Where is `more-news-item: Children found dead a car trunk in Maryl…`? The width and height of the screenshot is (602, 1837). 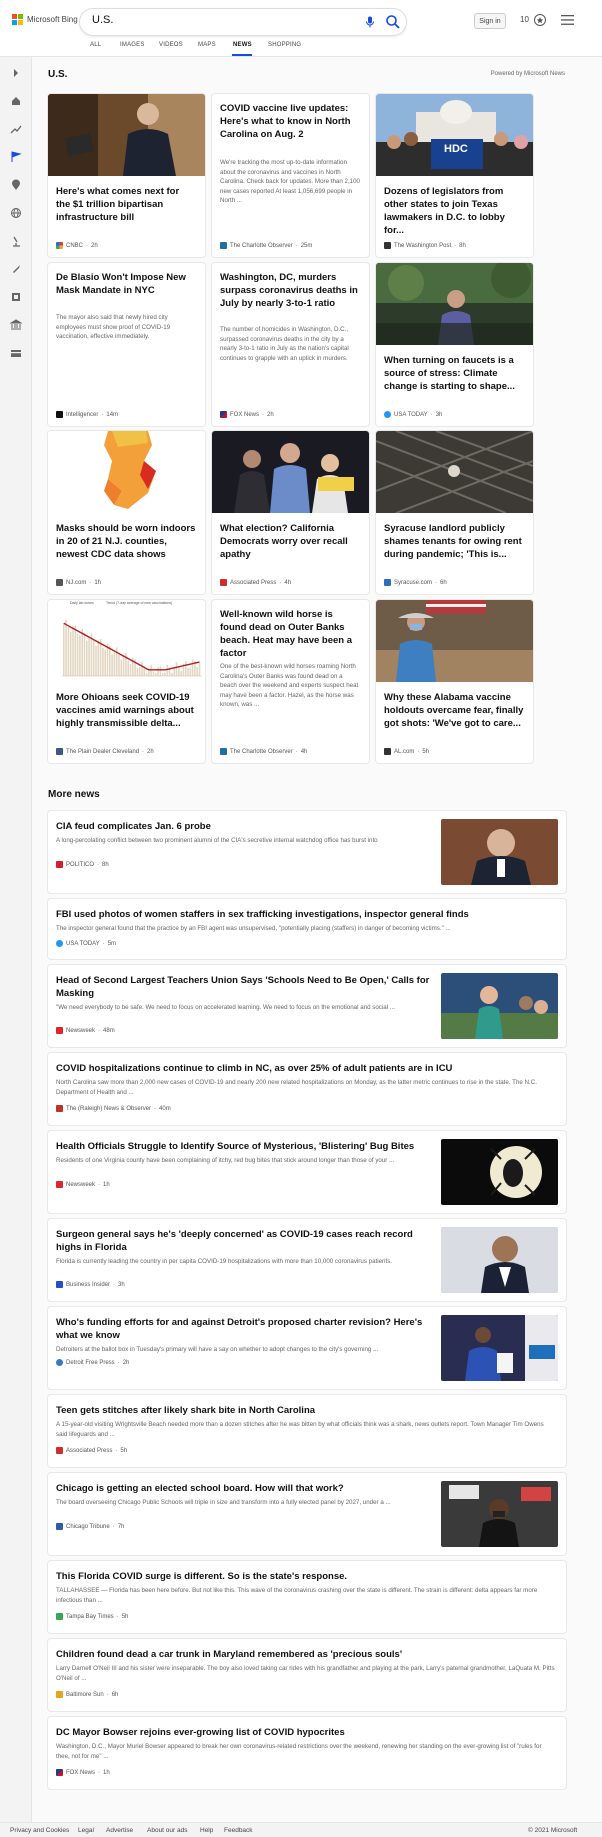
more-news-item: Children found dead a car trunk in Maryl… is located at coordinates (307, 1675).